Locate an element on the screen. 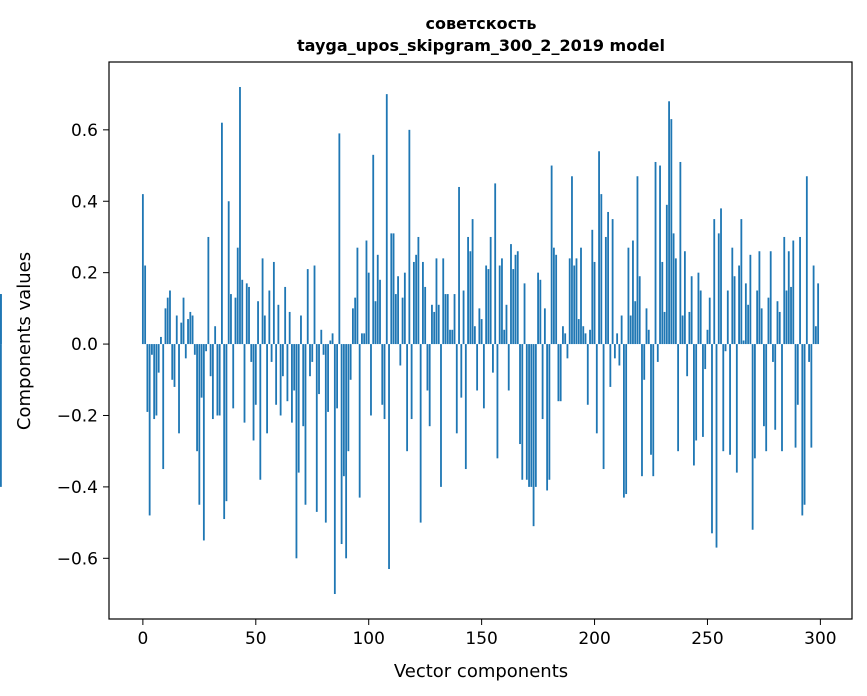  y-axis-ticks: −0.6 −0.4 −0.2 0.0 0.2 0.4 0.6 is located at coordinates (83, 345).